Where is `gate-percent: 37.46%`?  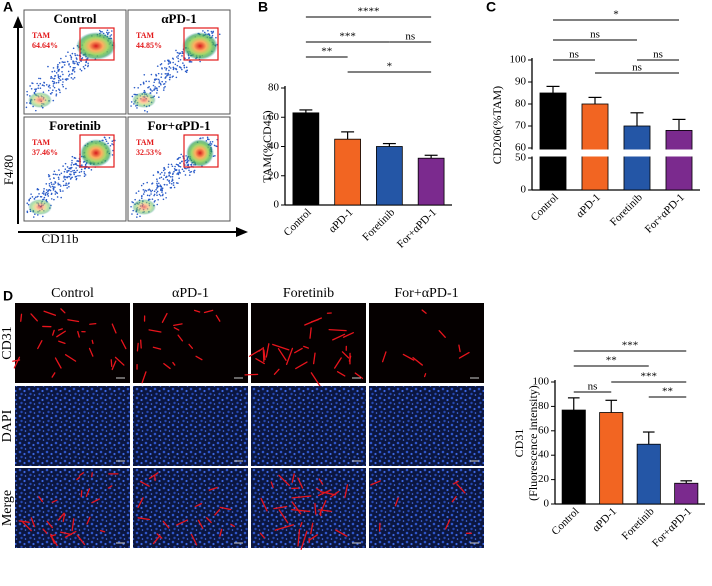
gate-percent: 37.46% is located at coordinates (45, 152).